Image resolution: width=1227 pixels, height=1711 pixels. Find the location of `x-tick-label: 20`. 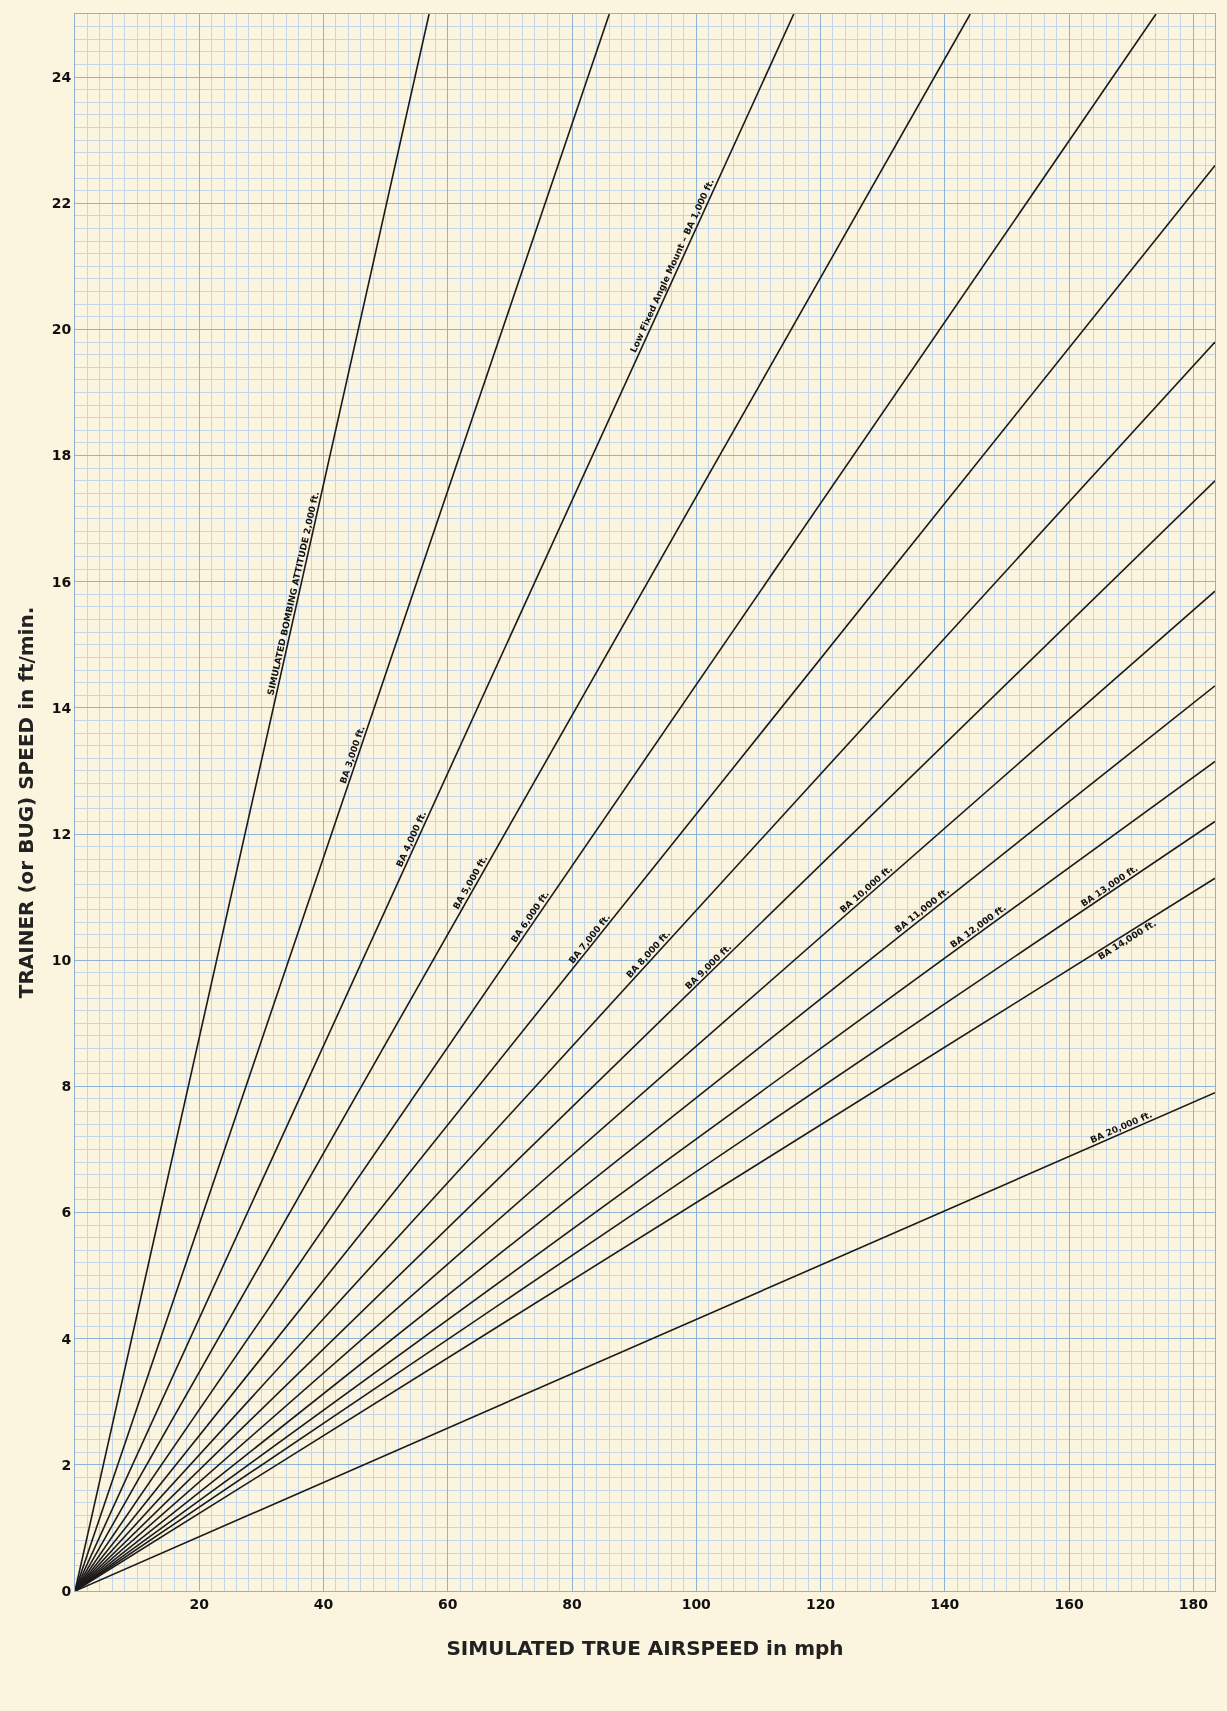

x-tick-label: 20 is located at coordinates (199, 1603).